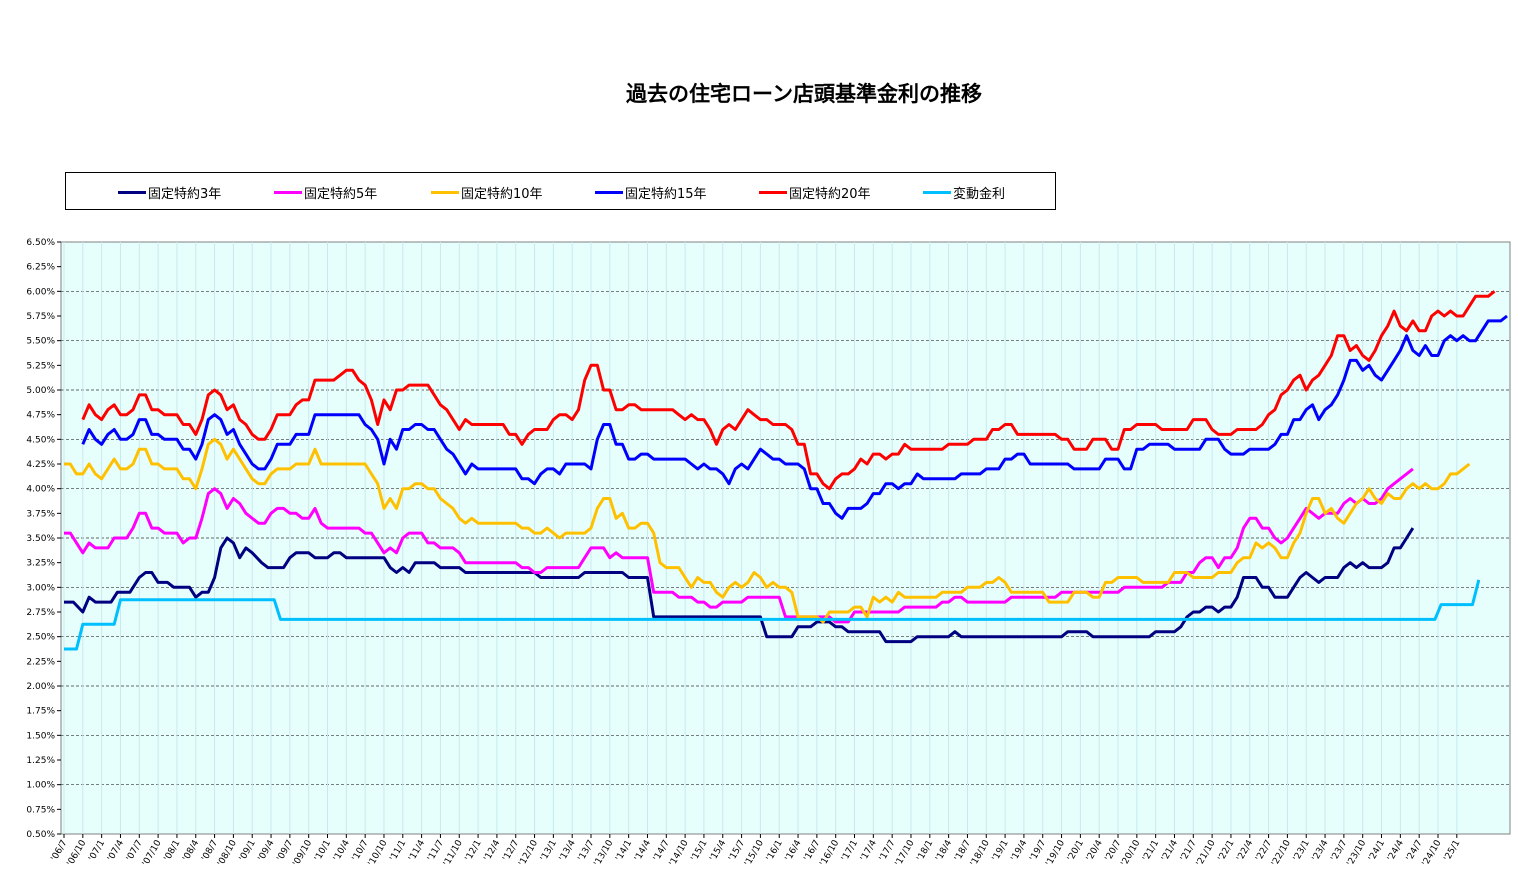  I want to click on x-tick-label: '16/4, so click(794, 850).